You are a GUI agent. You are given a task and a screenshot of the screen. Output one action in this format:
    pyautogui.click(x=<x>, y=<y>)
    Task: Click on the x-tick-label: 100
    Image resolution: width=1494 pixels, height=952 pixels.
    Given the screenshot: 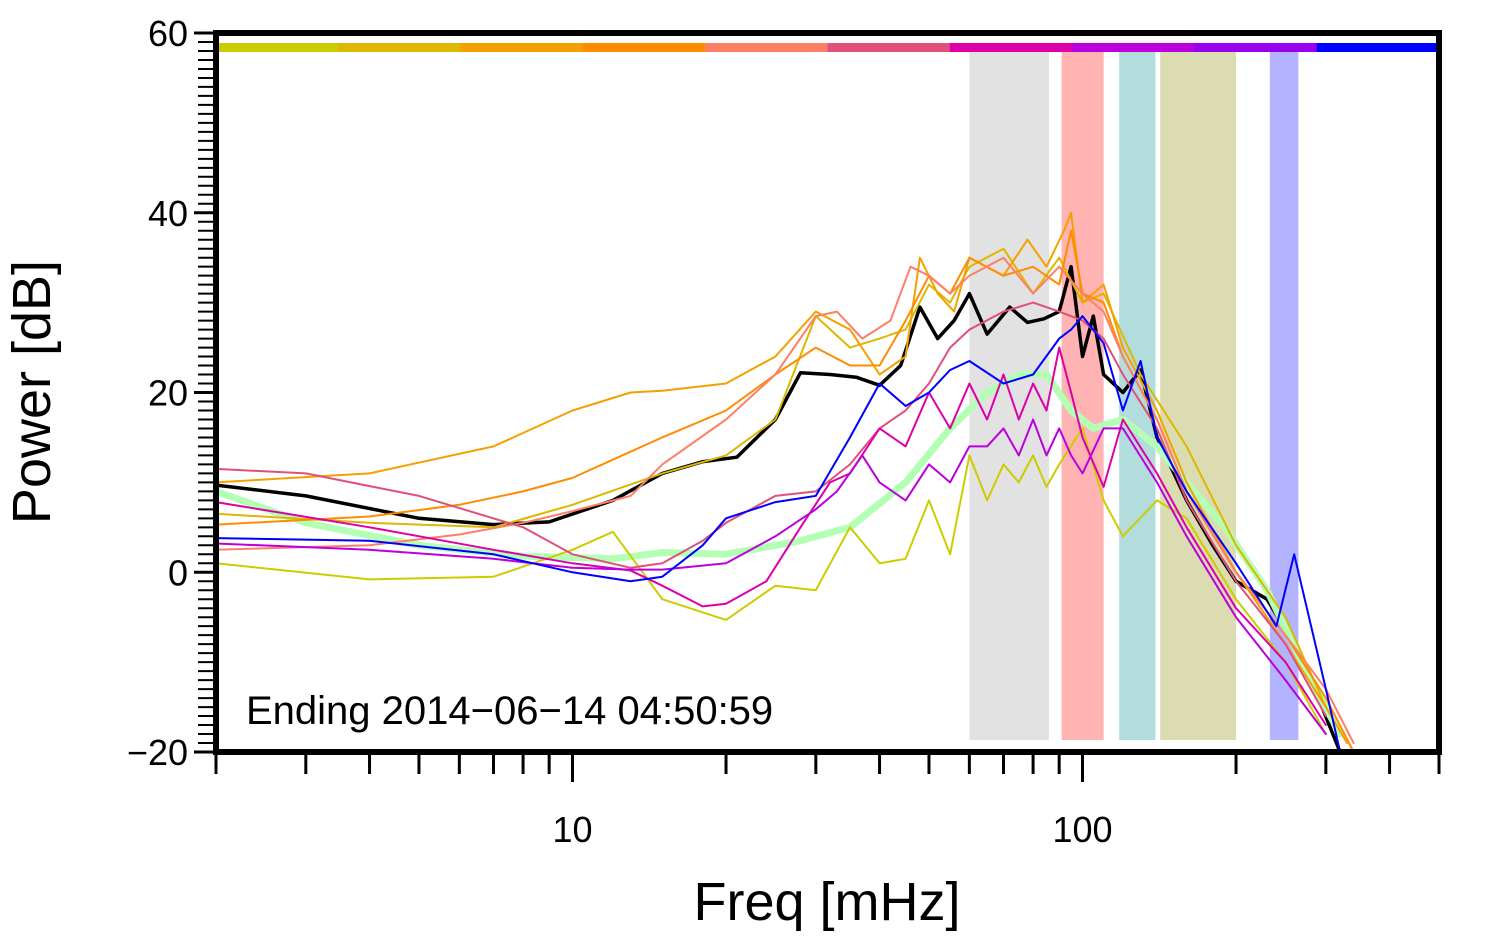 What is the action you would take?
    pyautogui.click(x=1082, y=829)
    